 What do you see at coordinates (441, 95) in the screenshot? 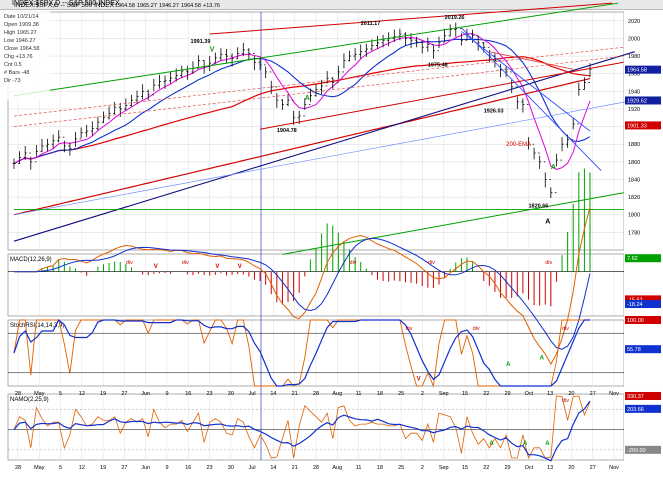
I see `red-mid-line` at bounding box center [441, 95].